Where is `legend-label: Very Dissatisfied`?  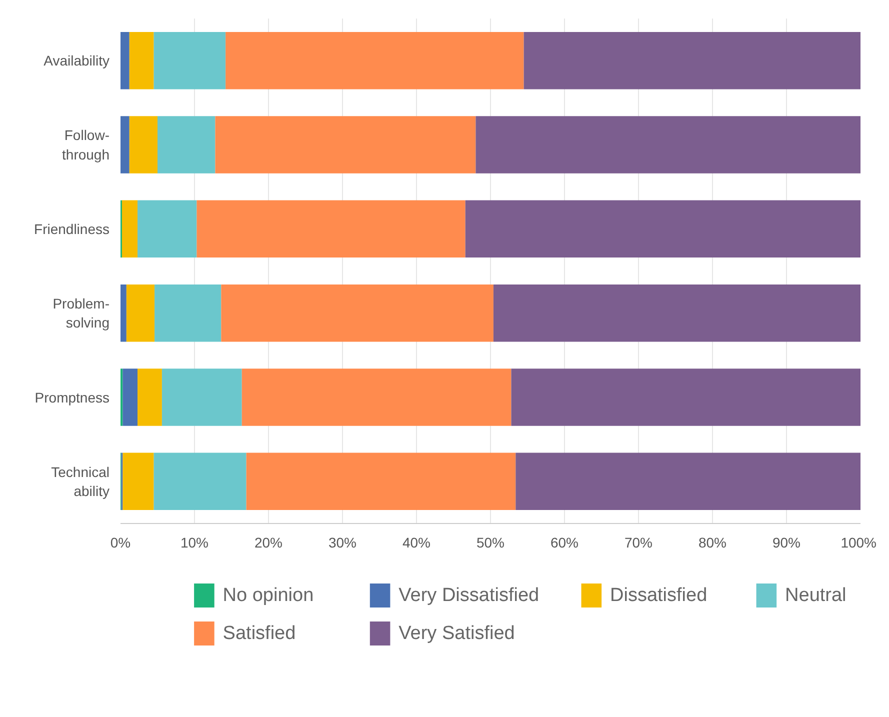
legend-label: Very Dissatisfied is located at coordinates (469, 595).